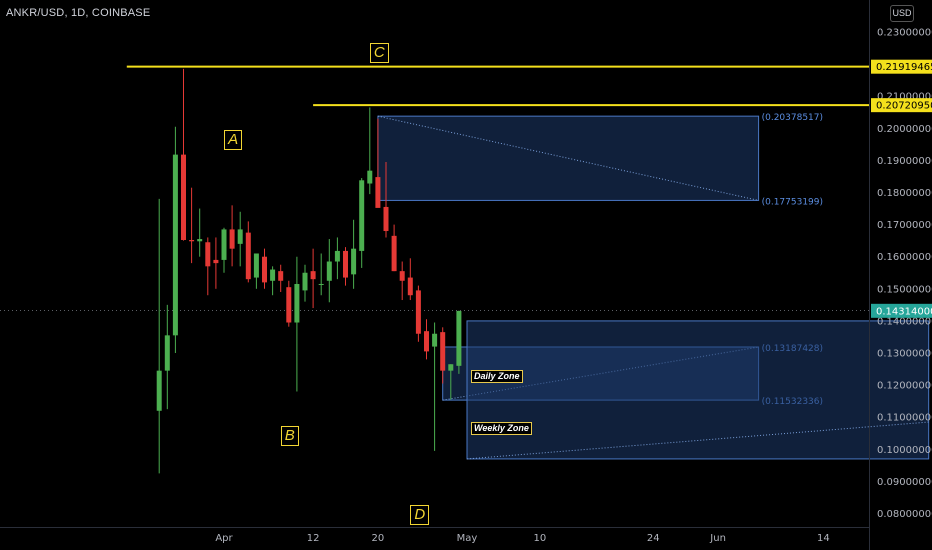 This screenshot has height=550, width=932. Describe the element at coordinates (904, 97) in the screenshot. I see `price-tick-label: 0.21000000` at that location.